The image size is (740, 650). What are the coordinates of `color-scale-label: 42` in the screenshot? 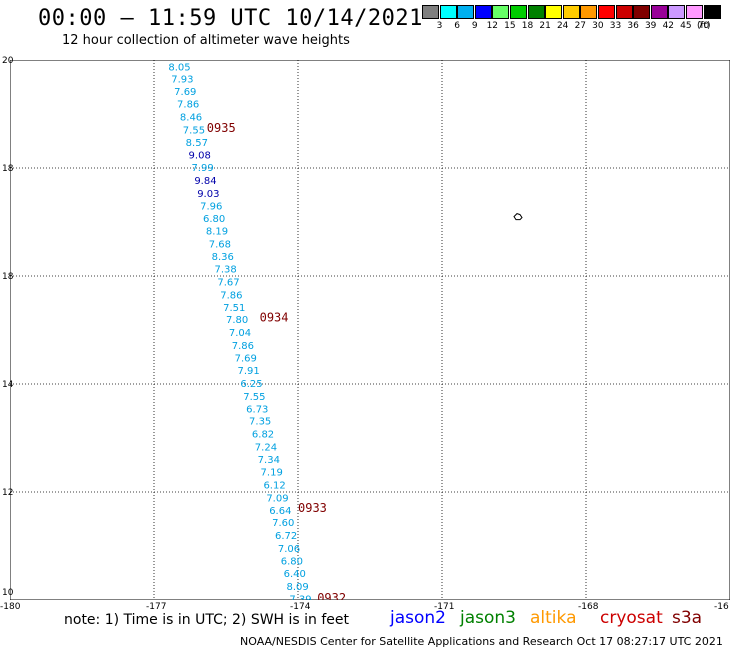 It's located at (668, 26).